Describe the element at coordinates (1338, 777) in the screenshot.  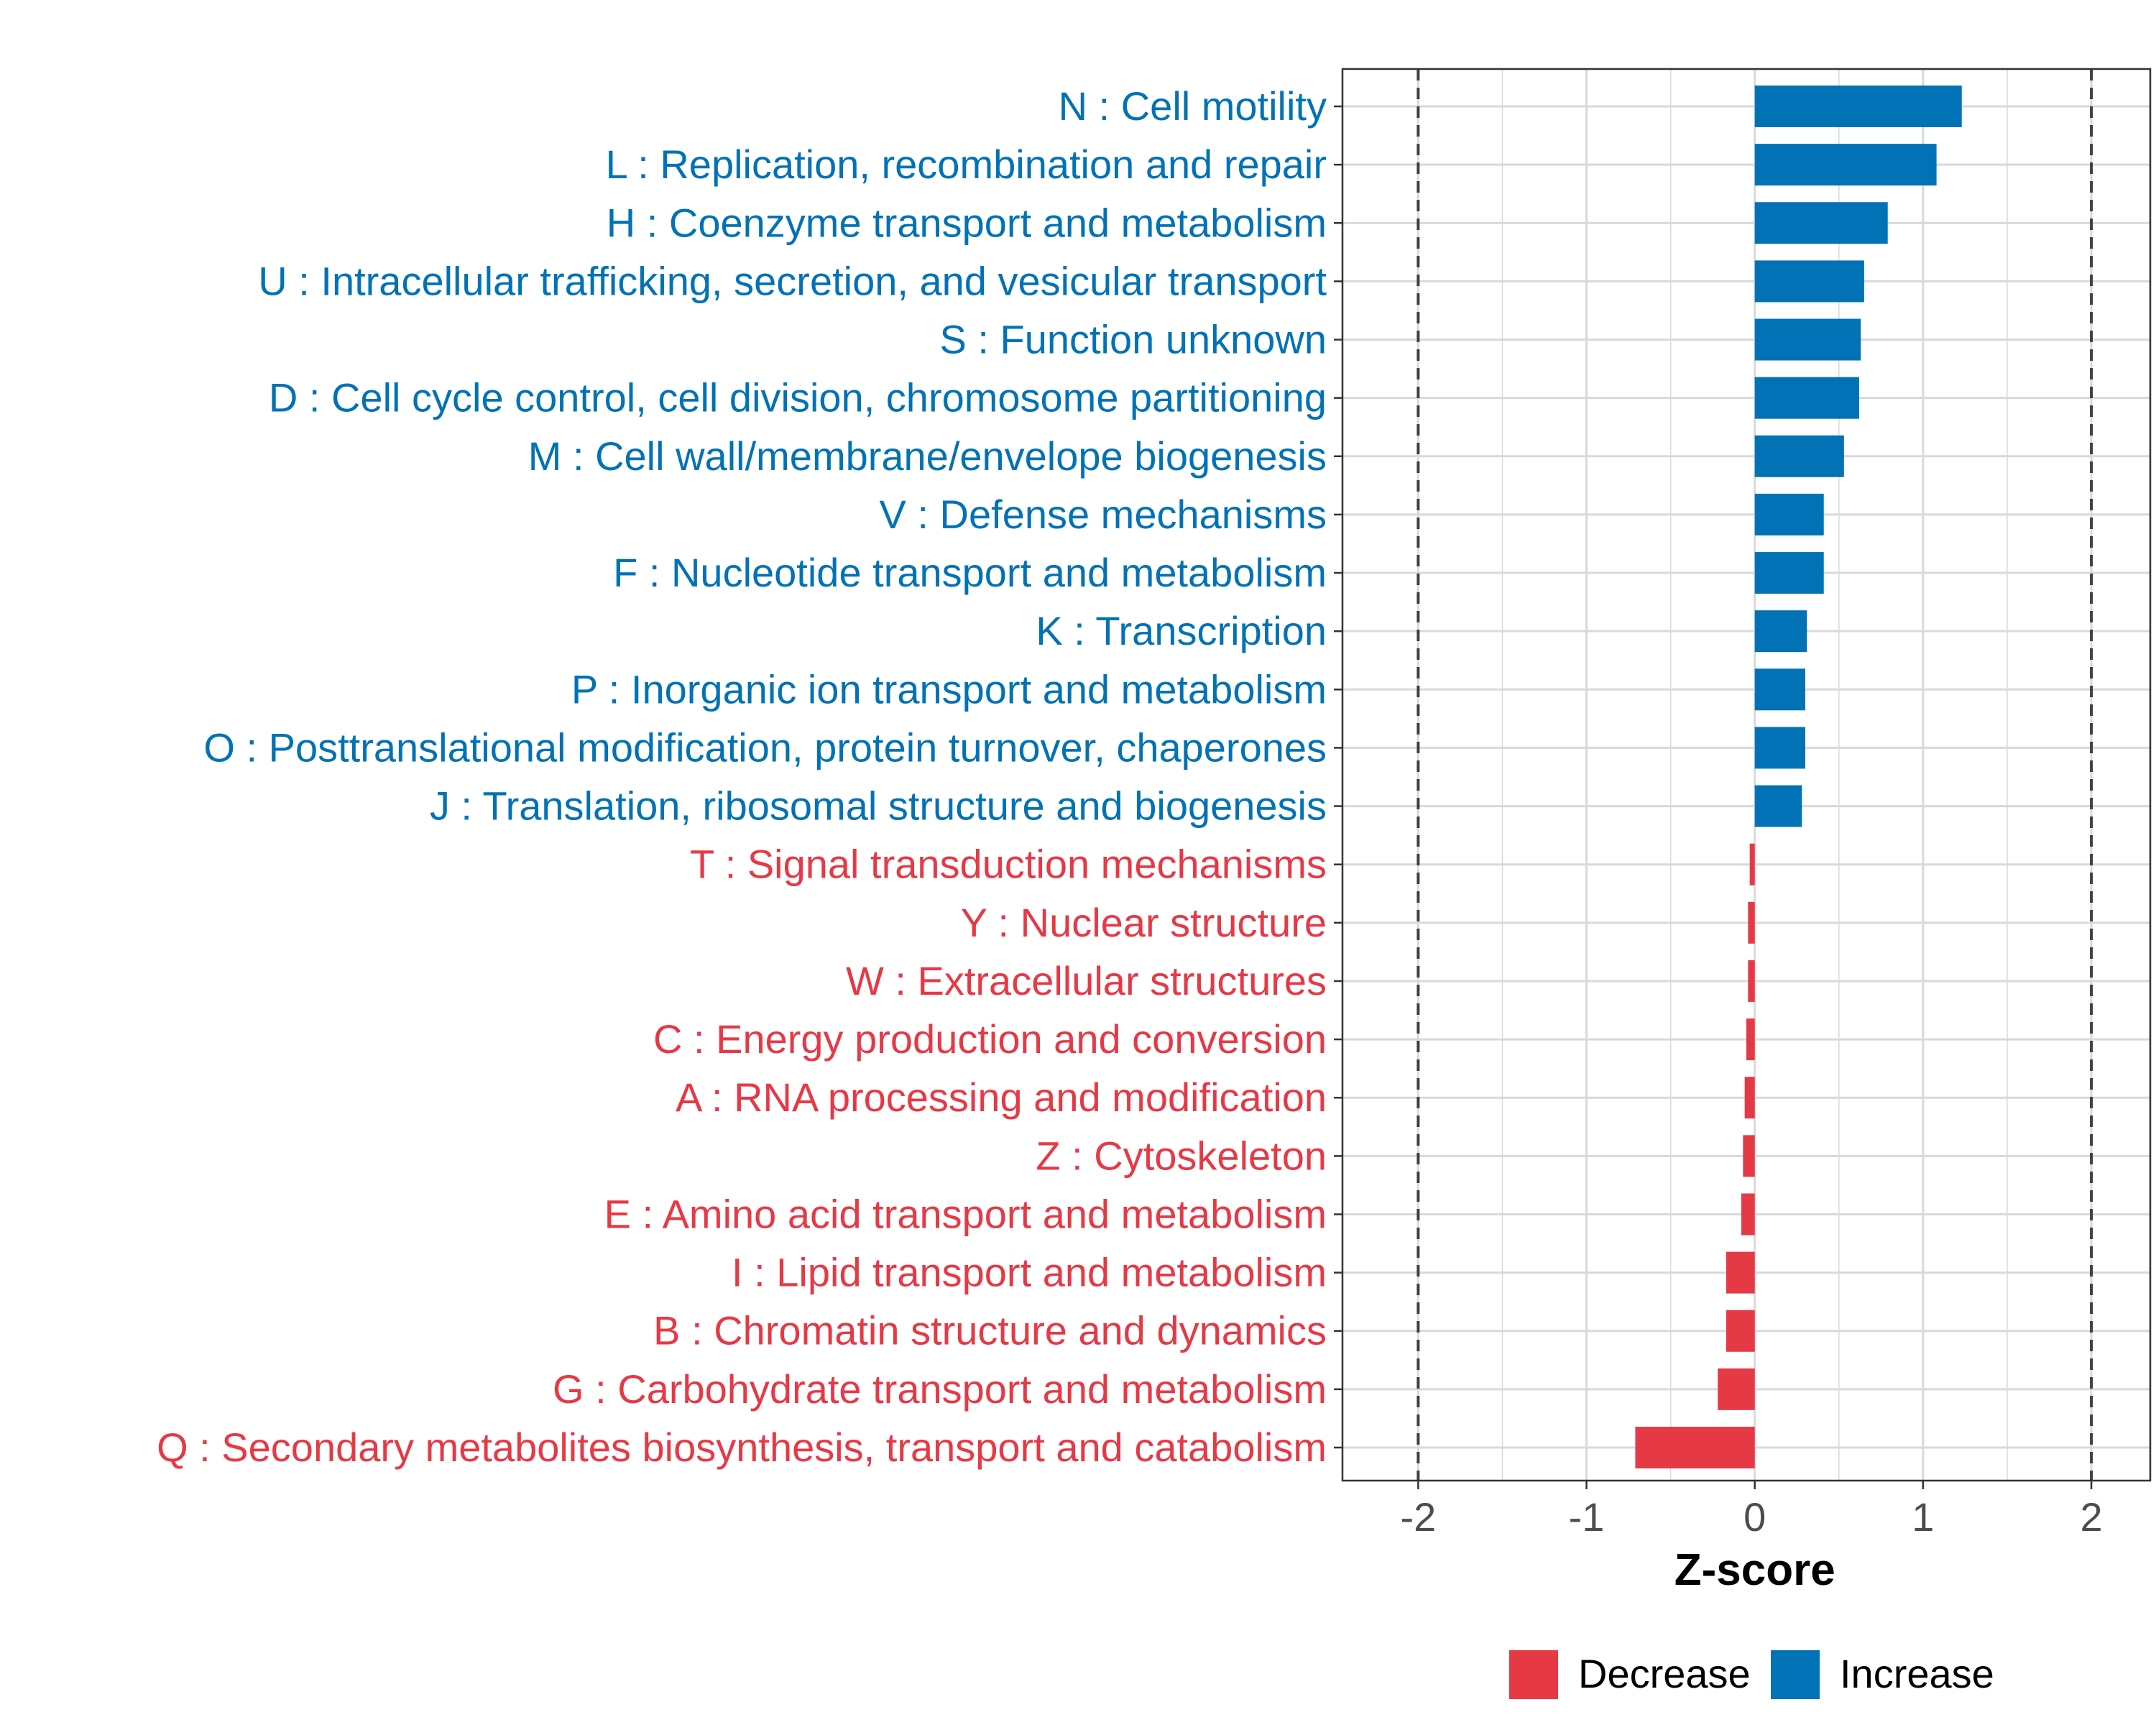
I see `y-ticks` at that location.